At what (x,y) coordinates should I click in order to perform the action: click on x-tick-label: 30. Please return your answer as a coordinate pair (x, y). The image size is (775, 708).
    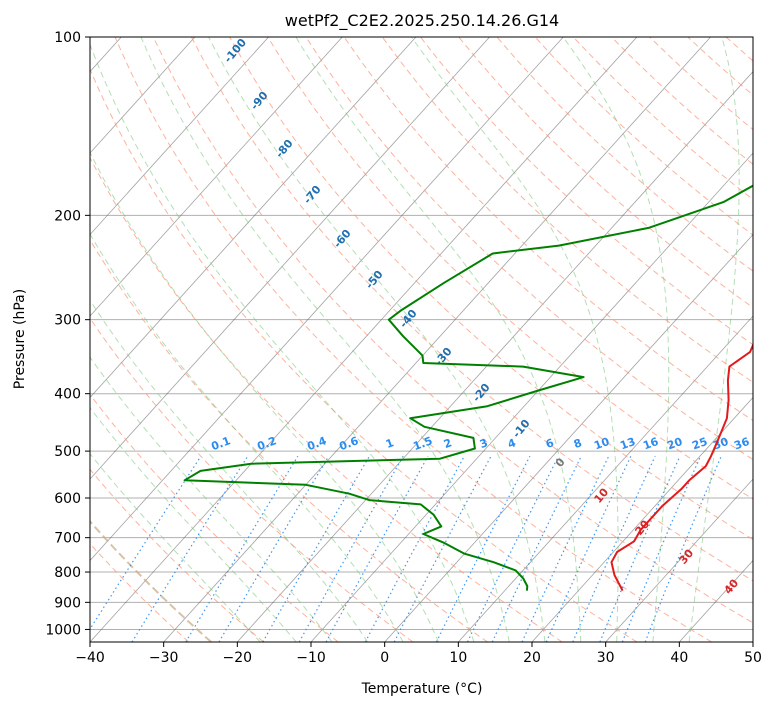
    Looking at the image, I should click on (606, 658).